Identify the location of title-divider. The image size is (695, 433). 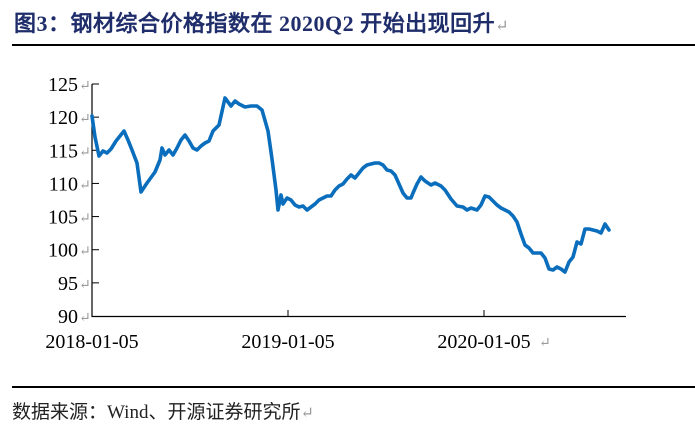
(353, 45).